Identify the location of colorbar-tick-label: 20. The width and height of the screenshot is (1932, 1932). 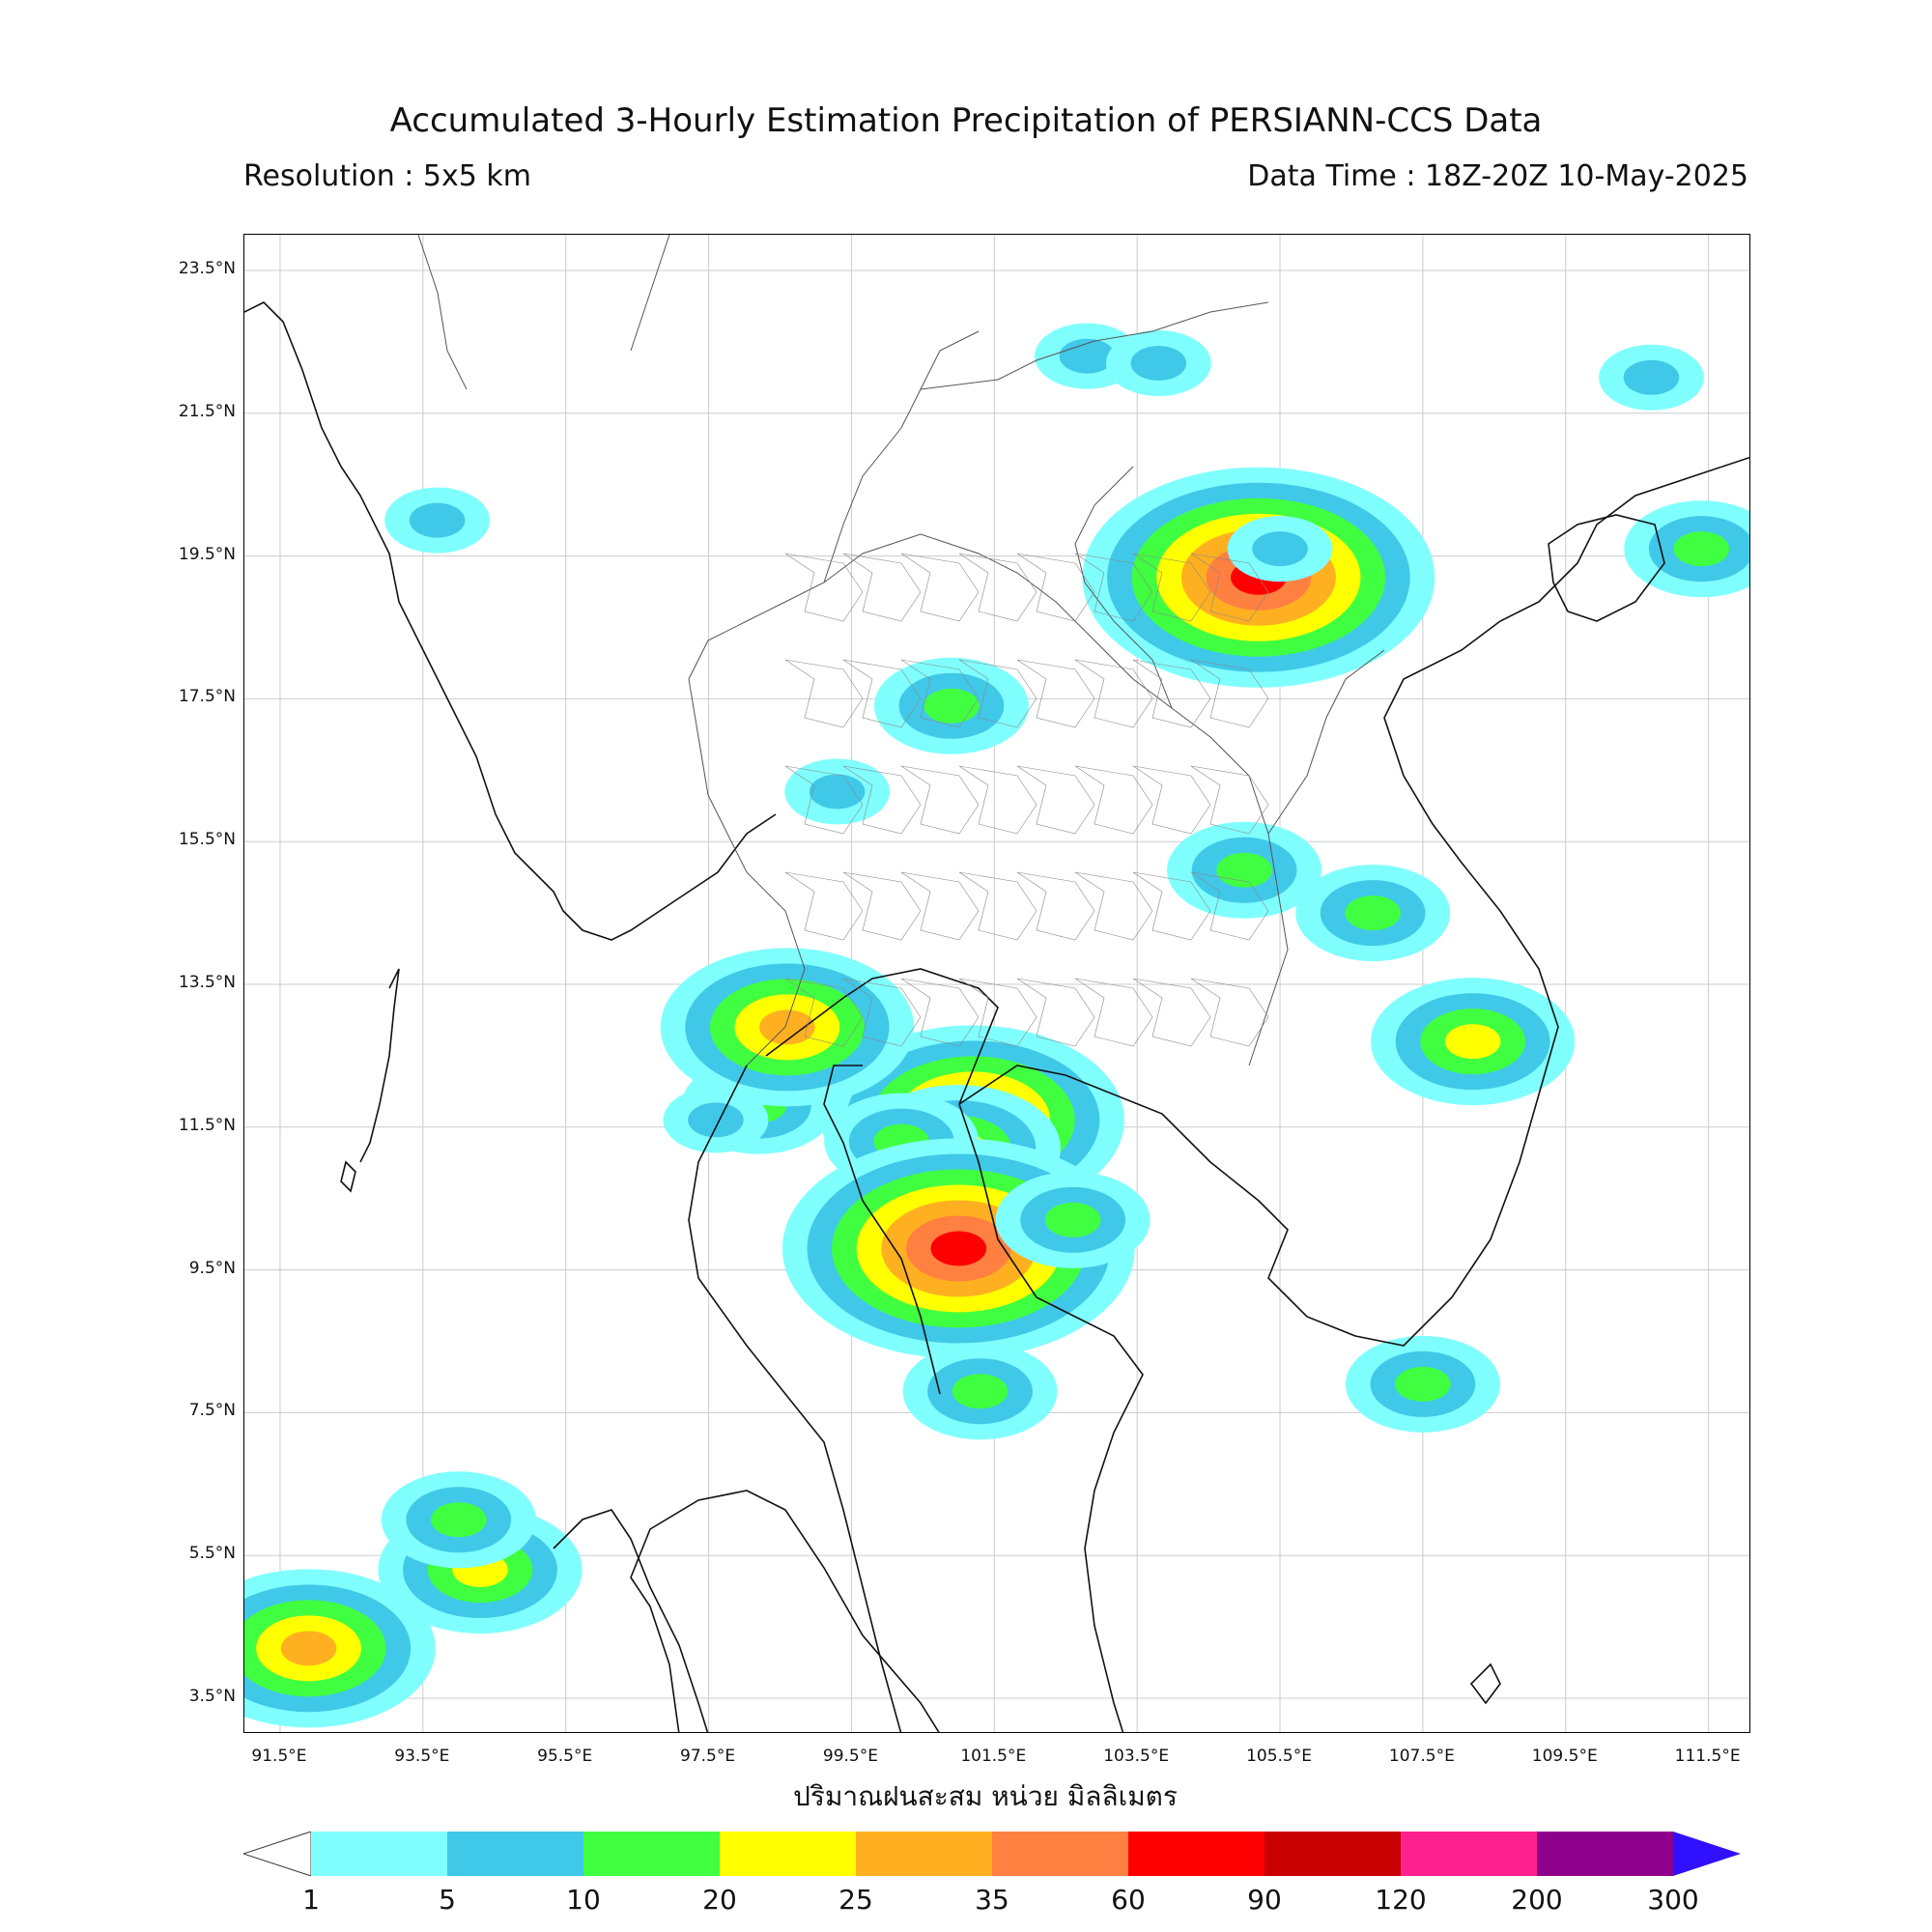
(719, 1900).